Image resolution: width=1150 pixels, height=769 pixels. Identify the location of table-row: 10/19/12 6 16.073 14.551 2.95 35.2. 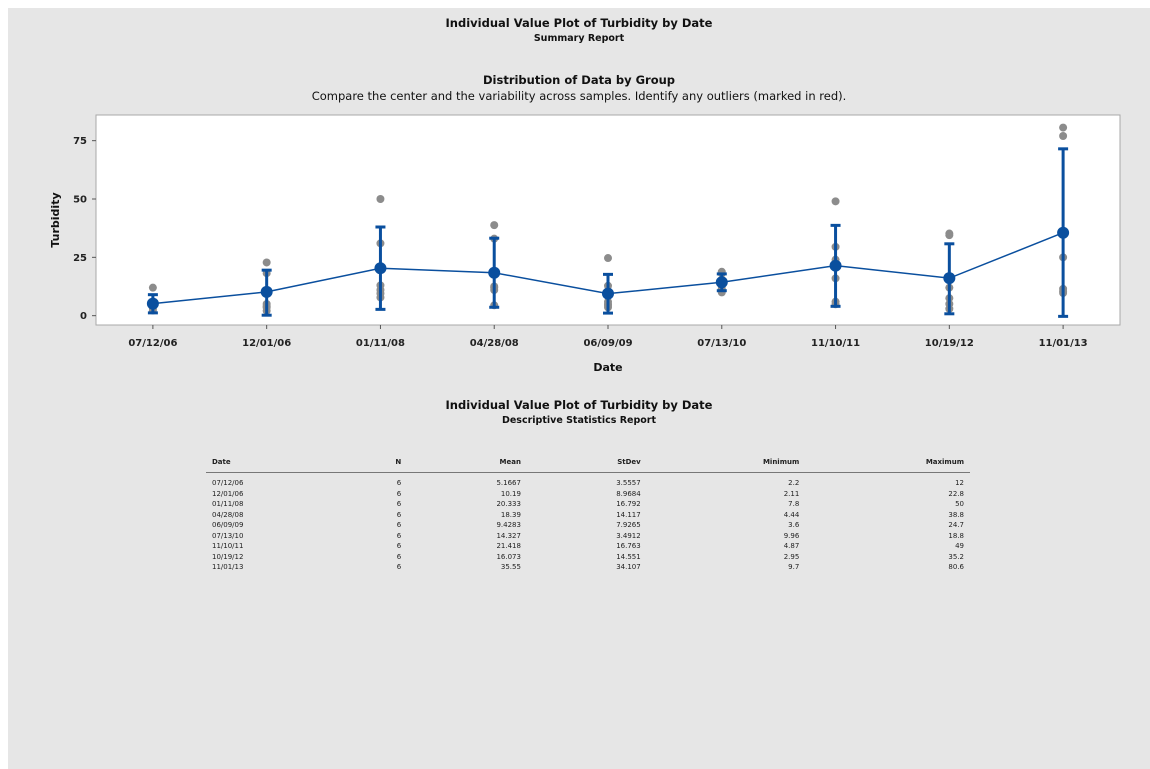
(588, 557).